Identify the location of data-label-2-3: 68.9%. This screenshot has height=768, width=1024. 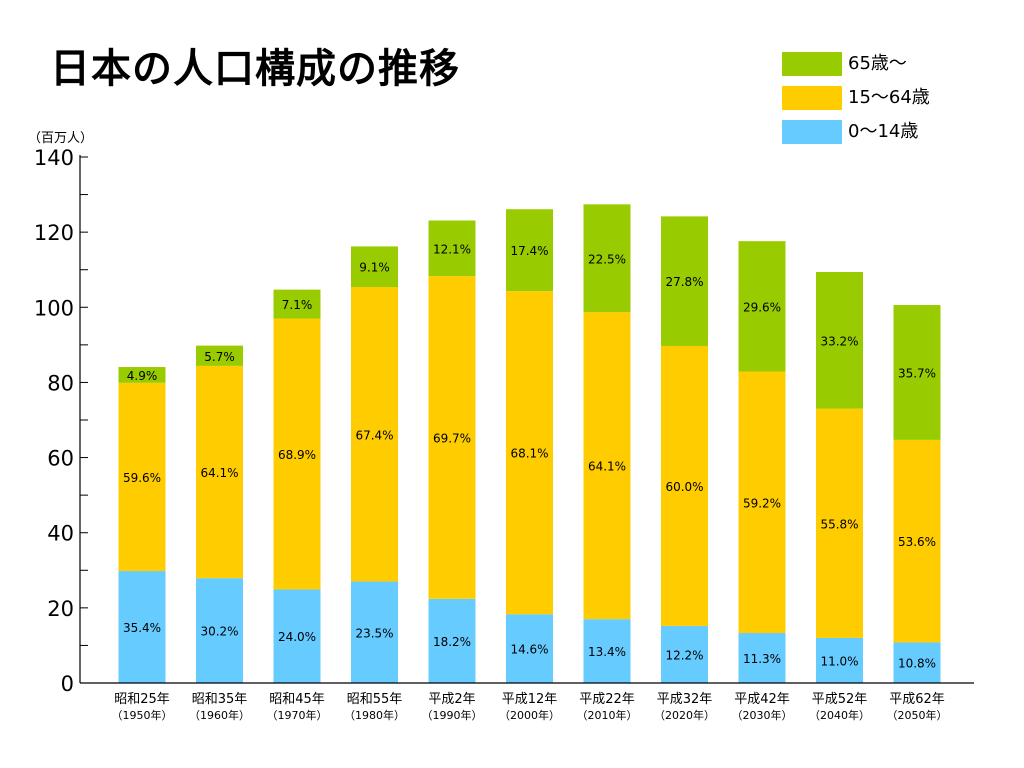
(297, 455).